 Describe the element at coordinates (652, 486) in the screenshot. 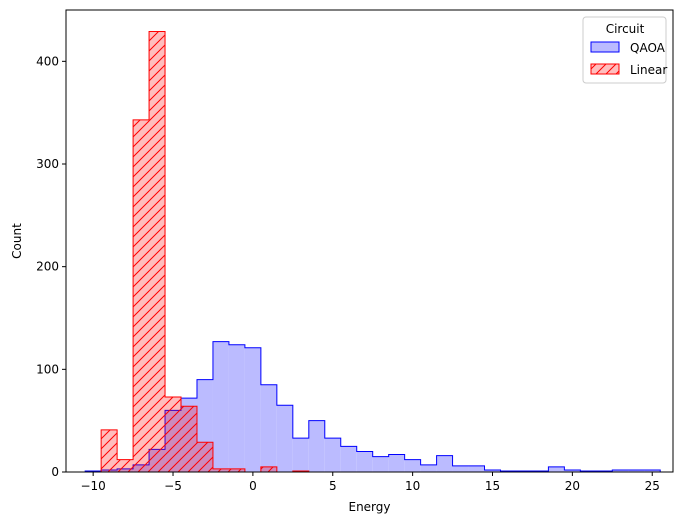

I see `x-tick-label: 25` at that location.